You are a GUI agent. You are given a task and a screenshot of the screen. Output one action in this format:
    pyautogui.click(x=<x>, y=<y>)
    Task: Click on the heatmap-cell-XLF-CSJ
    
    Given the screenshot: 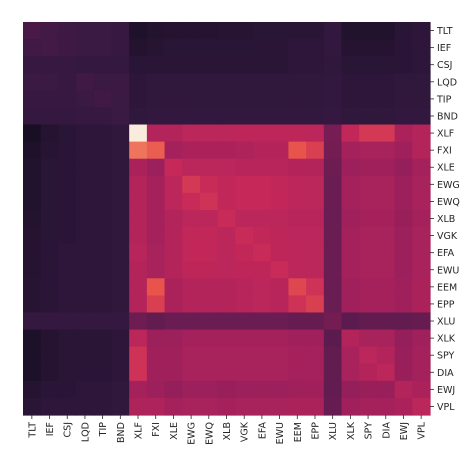 What is the action you would take?
    pyautogui.click(x=67, y=133)
    